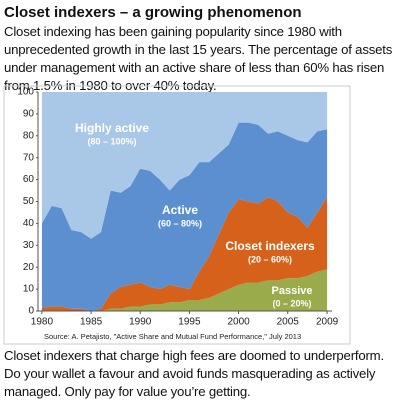 The height and width of the screenshot is (413, 400). What do you see at coordinates (153, 12) in the screenshot?
I see `title: Closet indexers – a growing phenomenon` at bounding box center [153, 12].